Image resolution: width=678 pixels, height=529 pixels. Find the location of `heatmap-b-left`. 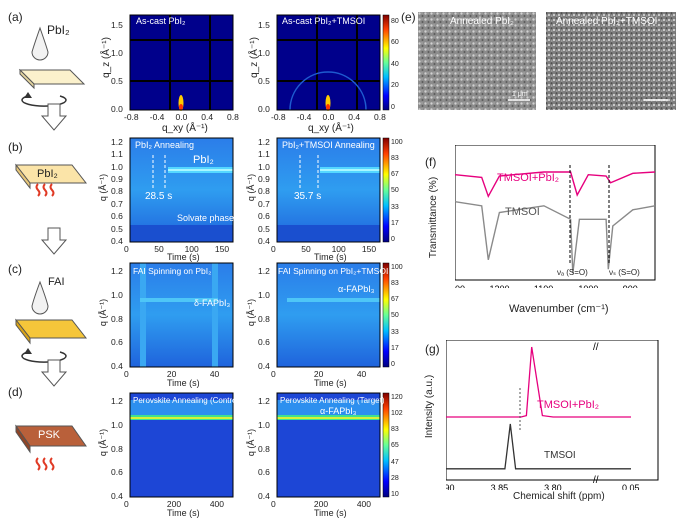

heatmap-b-left is located at coordinates (181, 190).